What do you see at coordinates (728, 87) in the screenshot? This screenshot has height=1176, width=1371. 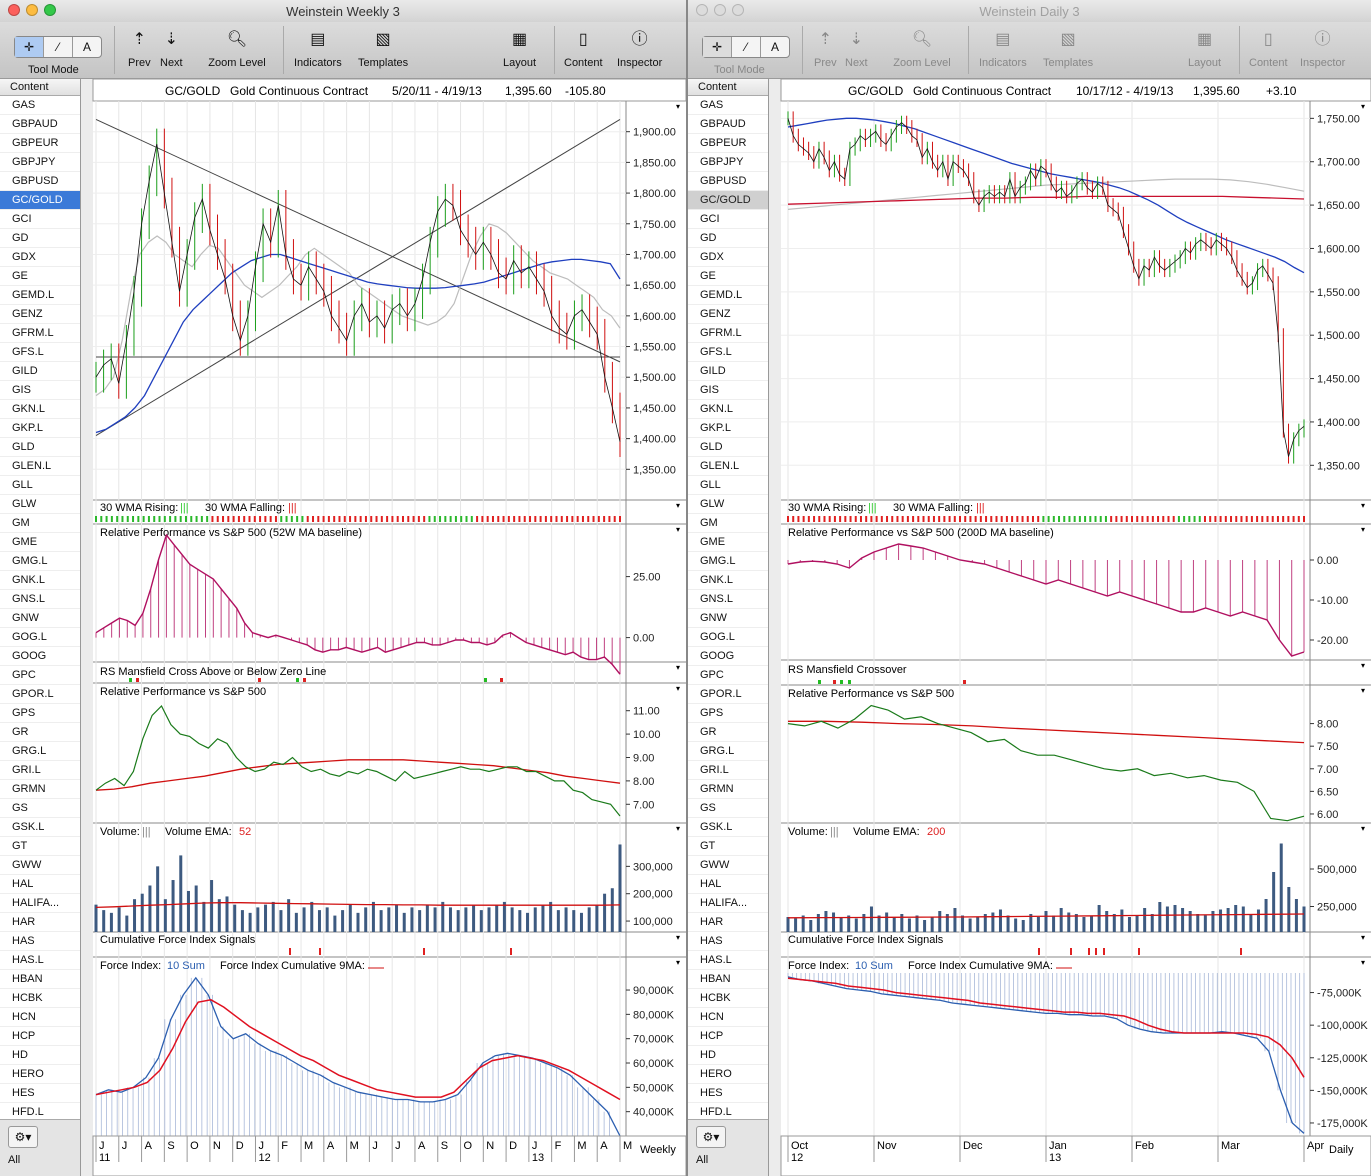 I see `content-header: Content` at bounding box center [728, 87].